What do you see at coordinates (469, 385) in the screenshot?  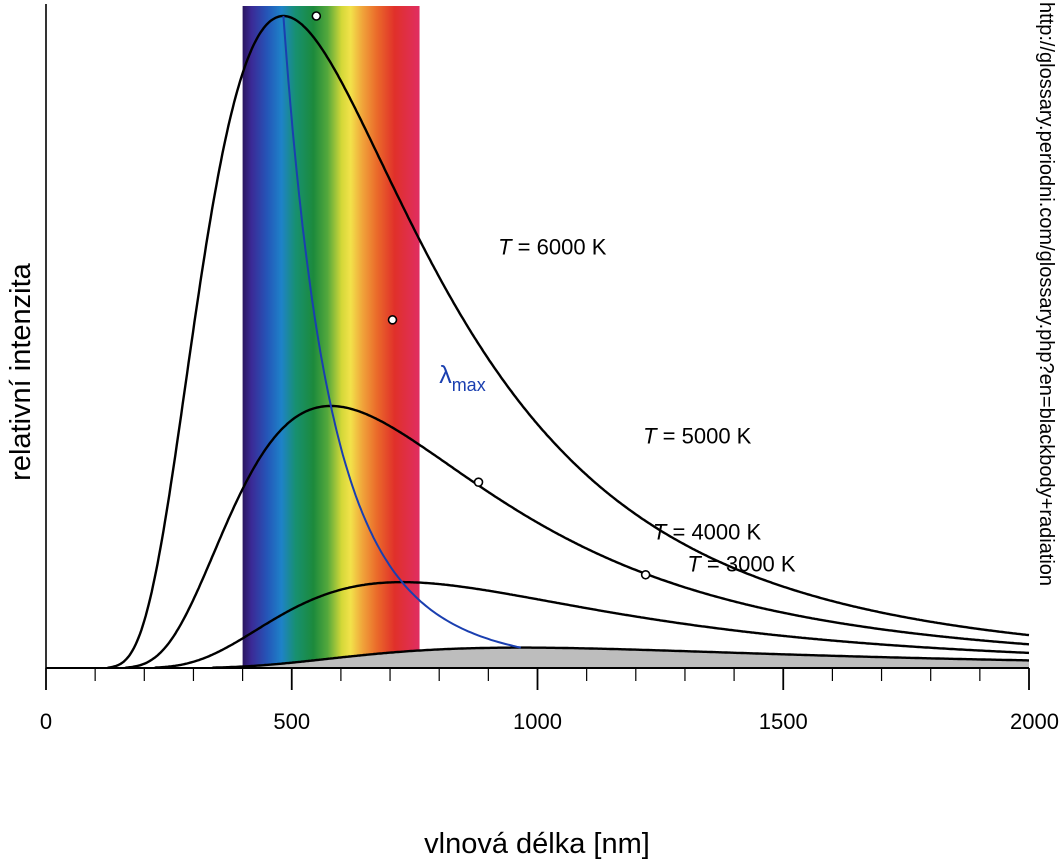 I see `lambda-subscript: max` at bounding box center [469, 385].